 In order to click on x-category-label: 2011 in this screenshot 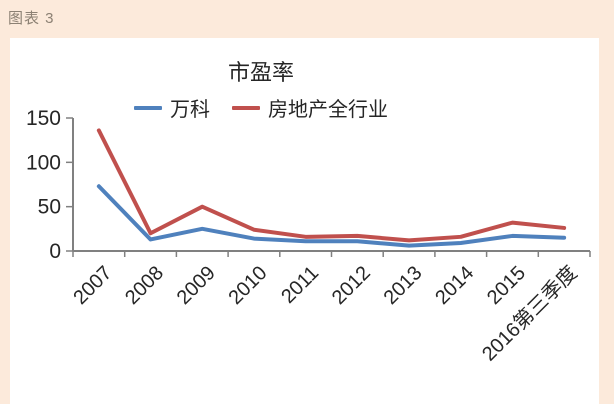, I will do `click(300, 285)`.